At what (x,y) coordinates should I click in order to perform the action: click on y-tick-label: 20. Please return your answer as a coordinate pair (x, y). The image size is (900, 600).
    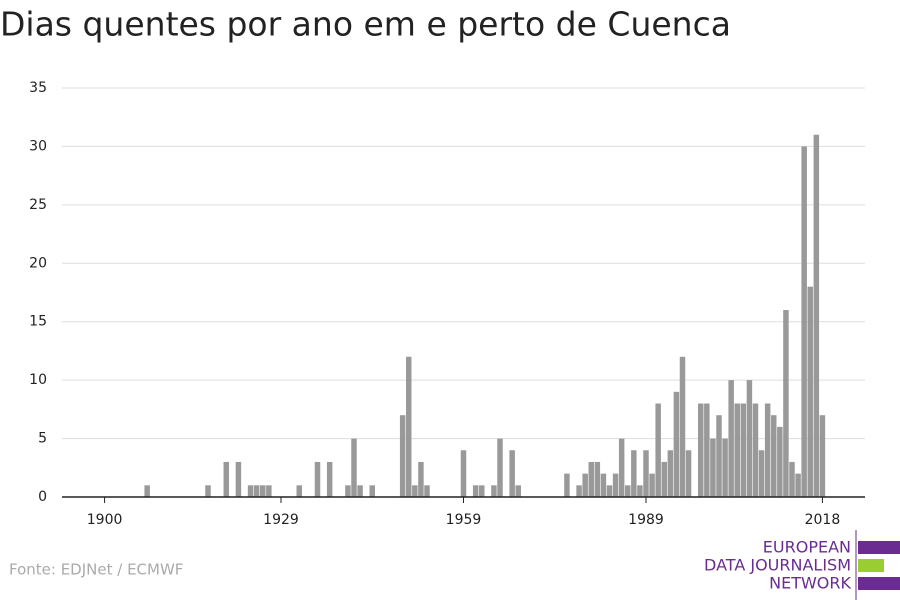
    Looking at the image, I should click on (38, 263).